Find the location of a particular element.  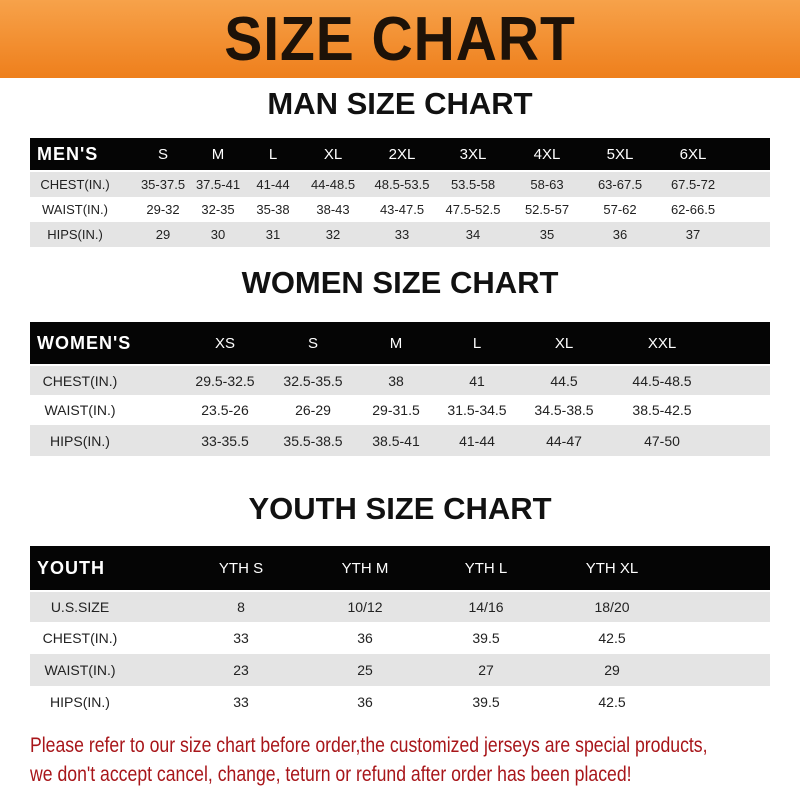

table-cell: 31 is located at coordinates (273, 234).